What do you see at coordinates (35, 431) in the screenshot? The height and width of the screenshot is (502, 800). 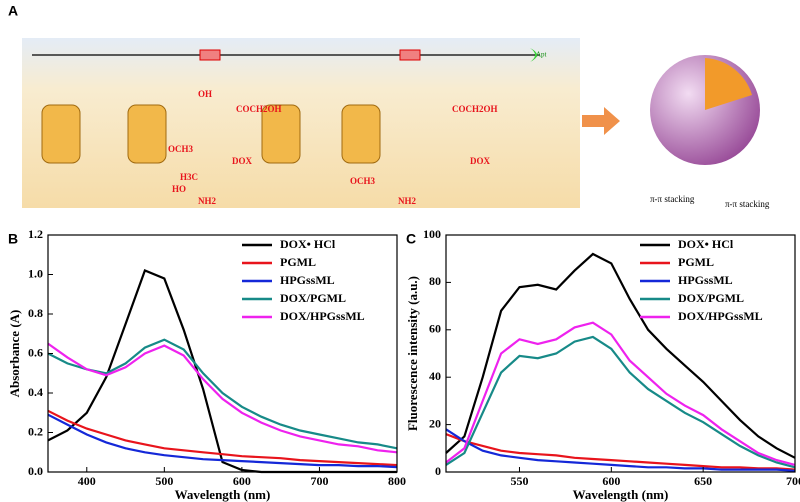 I see `y-tick-label: 0.2` at bounding box center [35, 431].